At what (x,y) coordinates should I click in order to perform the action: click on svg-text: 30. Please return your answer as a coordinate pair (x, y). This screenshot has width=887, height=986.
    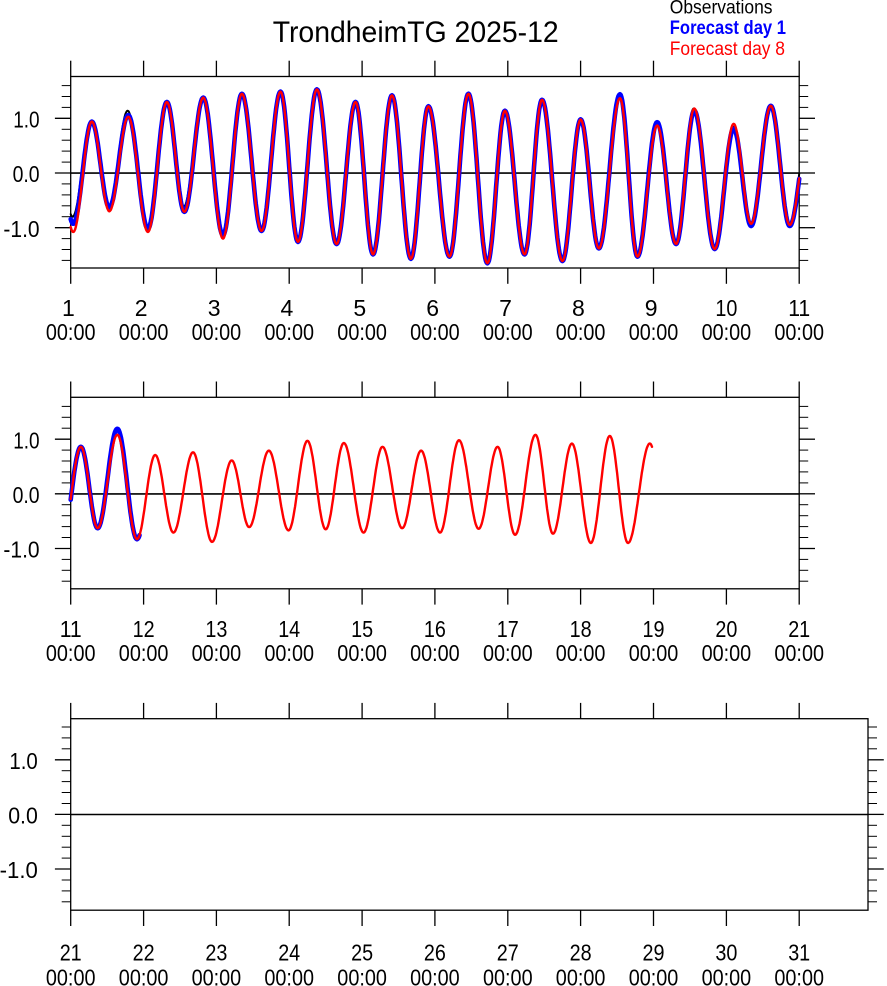
    Looking at the image, I should click on (726, 953).